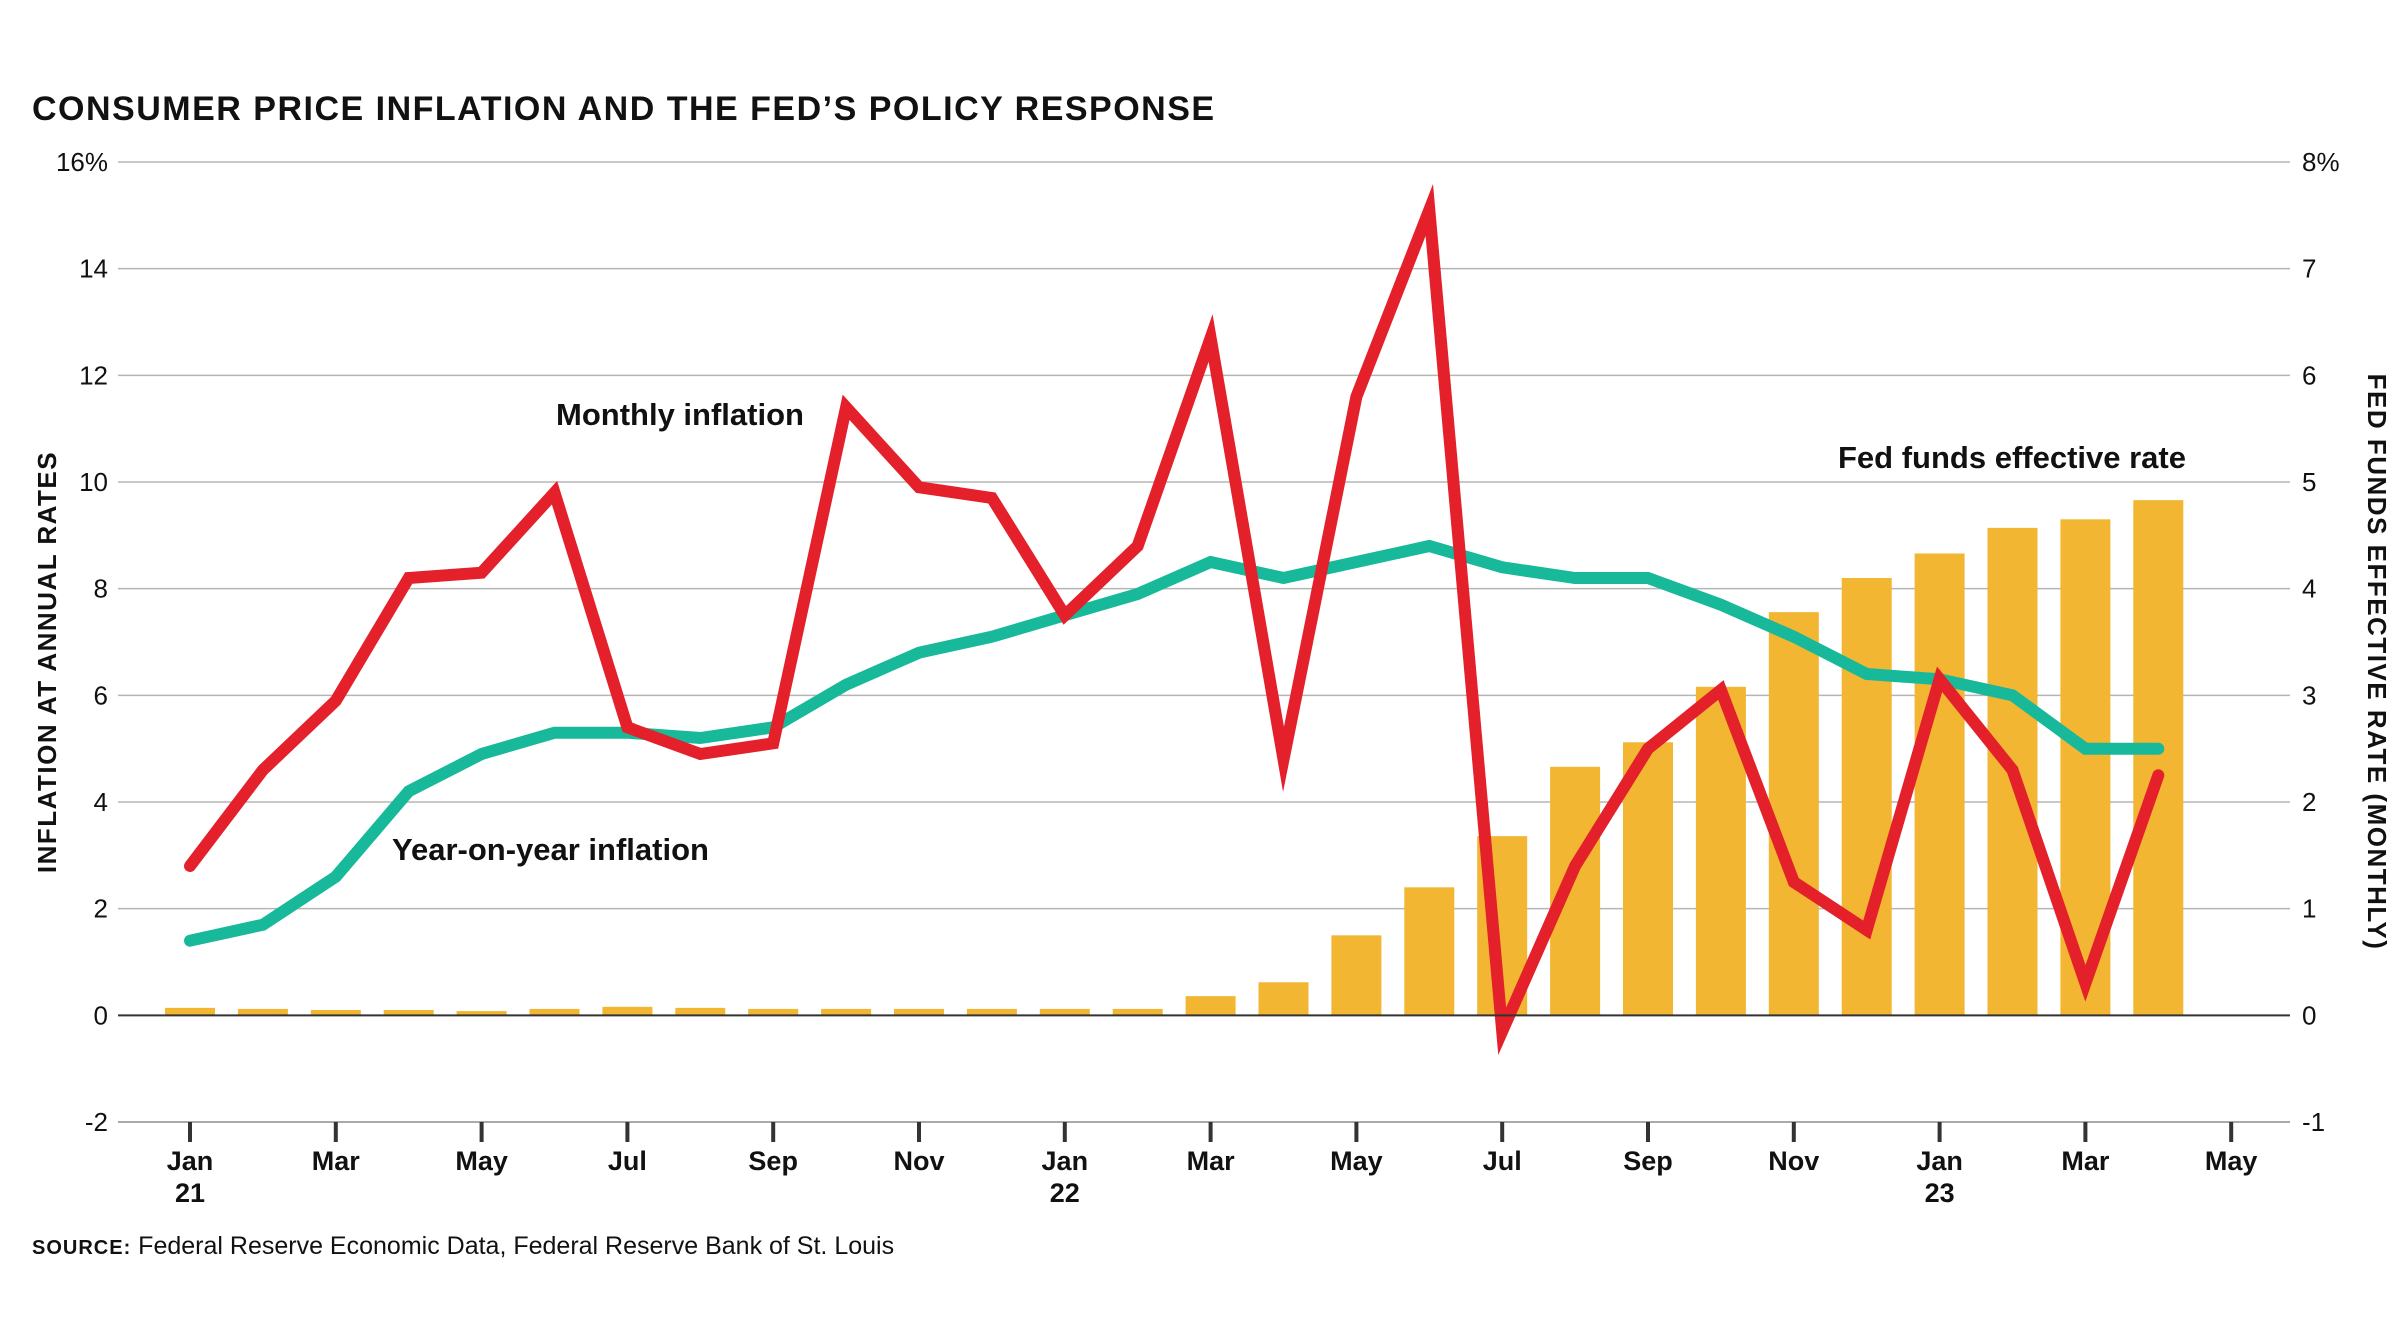 Image resolution: width=2400 pixels, height=1322 pixels. Describe the element at coordinates (1940, 1193) in the screenshot. I see `x-tick-year-label: 23` at that location.